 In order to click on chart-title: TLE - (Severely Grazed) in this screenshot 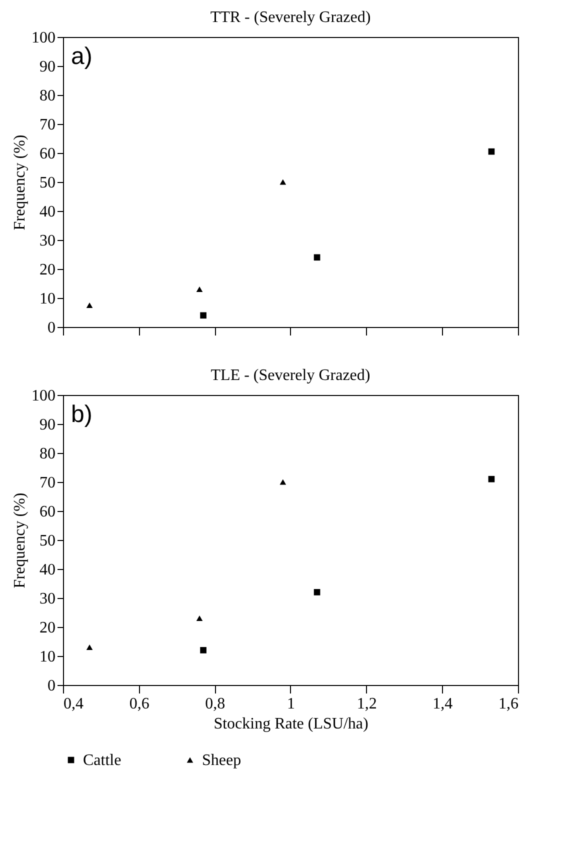, I will do `click(290, 375)`.